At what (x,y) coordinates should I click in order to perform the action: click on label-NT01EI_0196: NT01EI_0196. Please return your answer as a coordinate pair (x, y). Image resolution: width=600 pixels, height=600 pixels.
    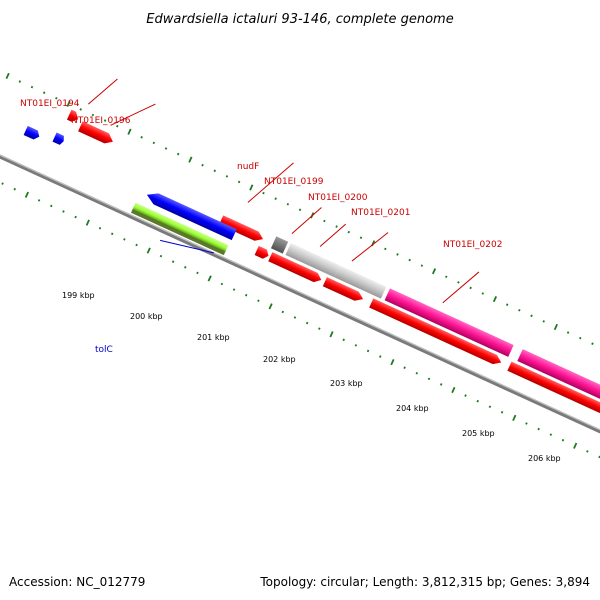
    Looking at the image, I should click on (101, 121).